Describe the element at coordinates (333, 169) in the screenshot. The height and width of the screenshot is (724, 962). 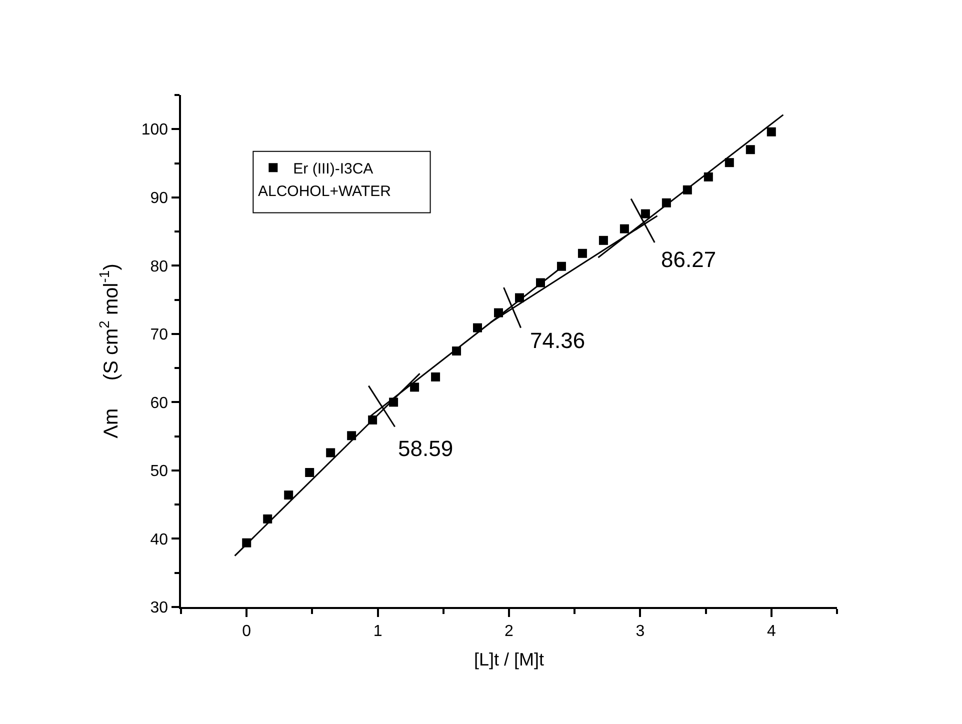
I see `legend-label: Er (III)-I3CA` at that location.